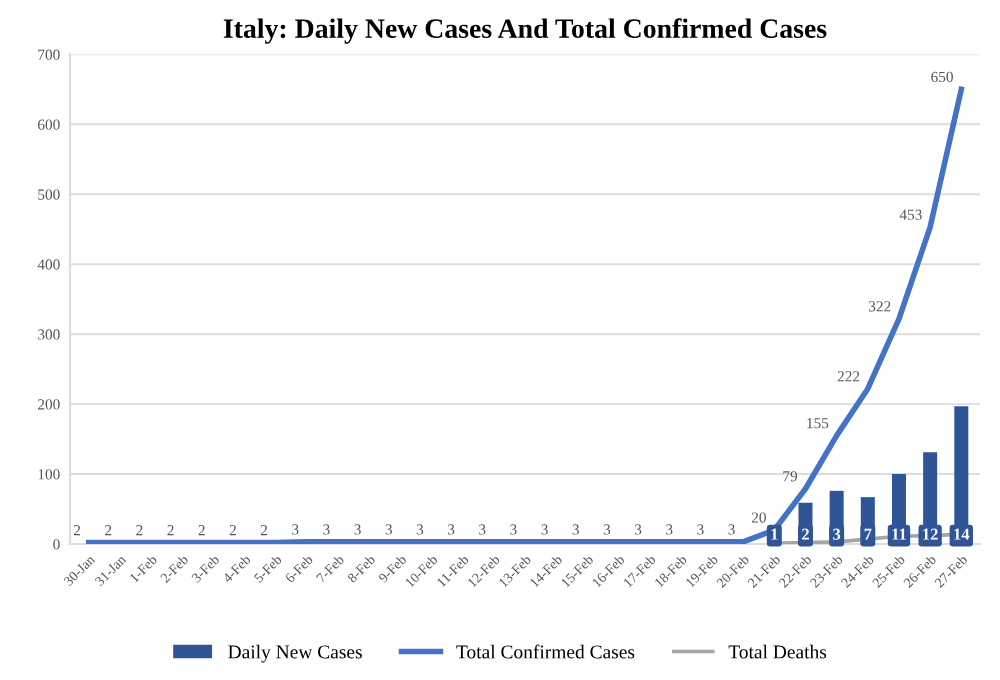 This screenshot has width=1000, height=680. I want to click on data-label: 11, so click(899, 534).